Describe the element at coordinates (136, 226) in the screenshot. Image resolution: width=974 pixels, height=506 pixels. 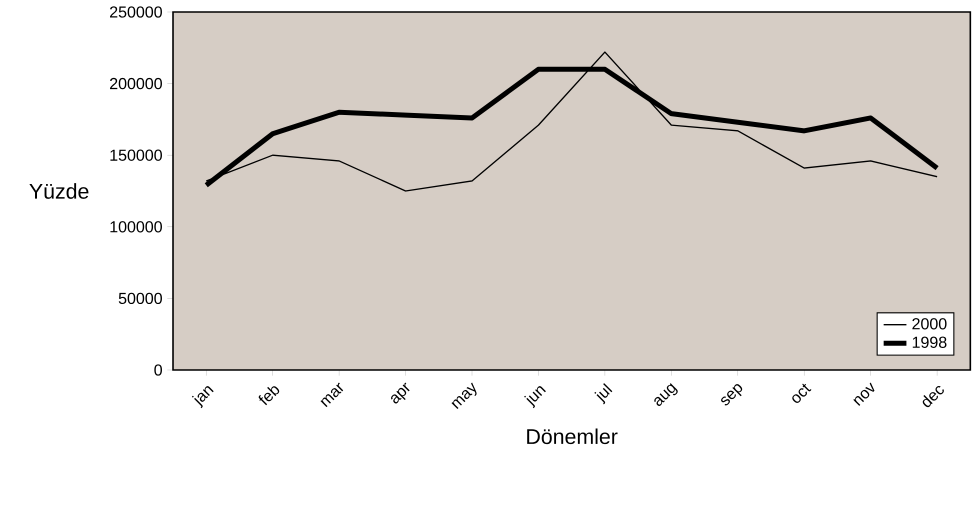
I see `y-tick-label: 100000` at that location.